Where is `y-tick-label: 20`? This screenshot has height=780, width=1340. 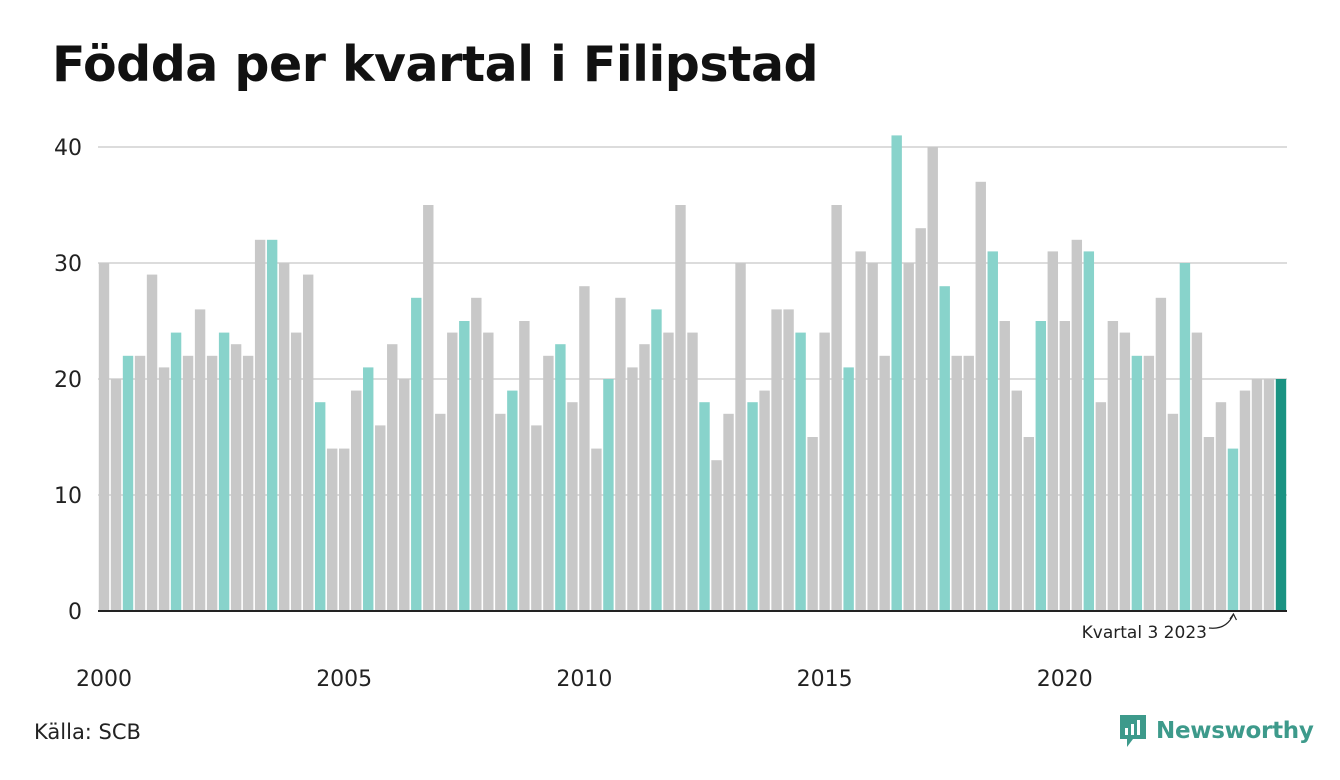 y-tick-label: 20 is located at coordinates (68, 380).